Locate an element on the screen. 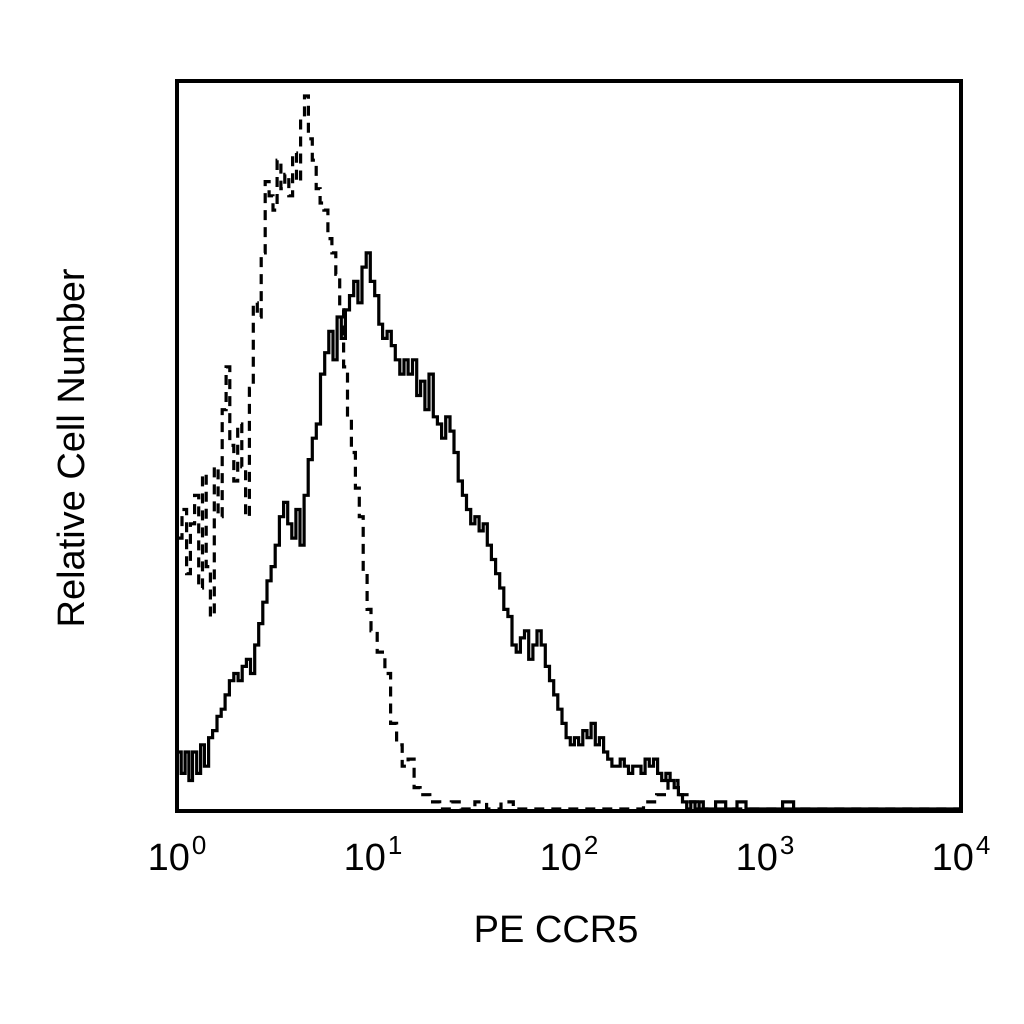  x-tick-base-2: 10 is located at coordinates (561, 858).